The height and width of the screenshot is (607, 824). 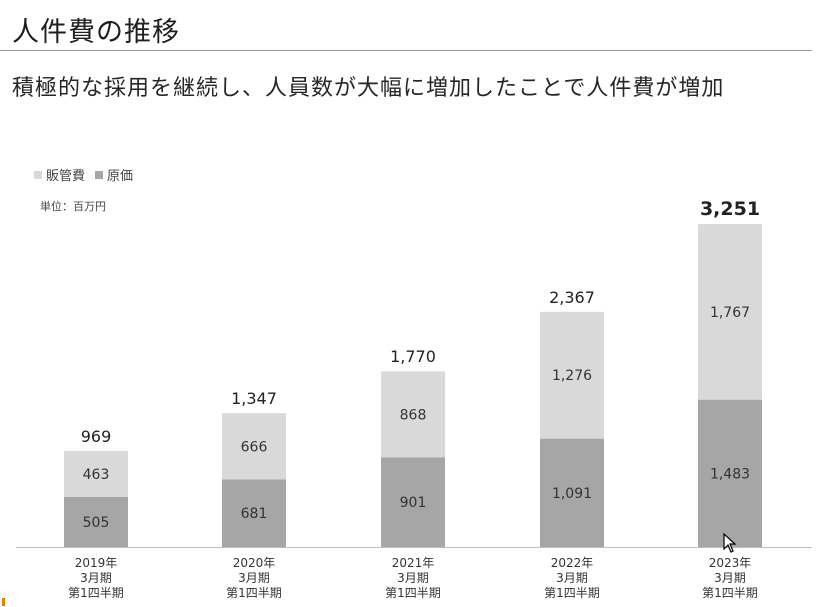 What do you see at coordinates (96, 32) in the screenshot?
I see `page-title: 人件費の推移` at bounding box center [96, 32].